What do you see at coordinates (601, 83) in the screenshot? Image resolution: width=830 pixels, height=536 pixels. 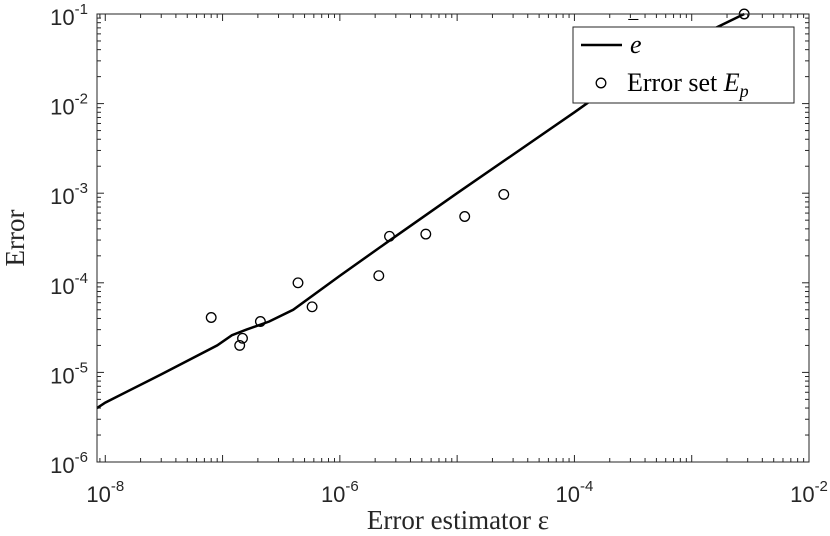 I see `legend-marker-swatch` at bounding box center [601, 83].